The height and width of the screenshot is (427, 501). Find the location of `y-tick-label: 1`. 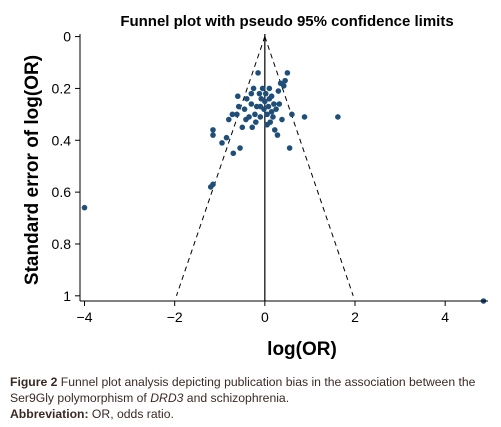

y-tick-label: 1 is located at coordinates (67, 296).